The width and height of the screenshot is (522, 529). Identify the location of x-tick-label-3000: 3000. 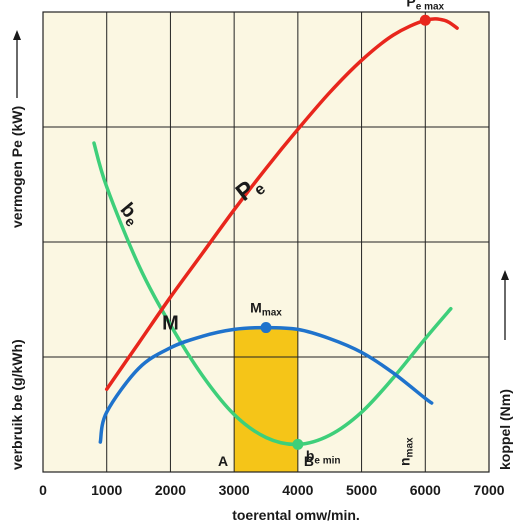
(234, 490).